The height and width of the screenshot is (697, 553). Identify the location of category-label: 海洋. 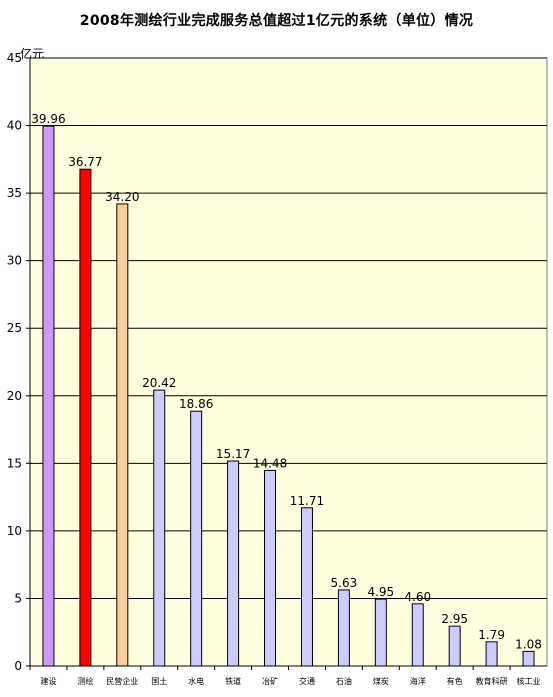
(418, 681).